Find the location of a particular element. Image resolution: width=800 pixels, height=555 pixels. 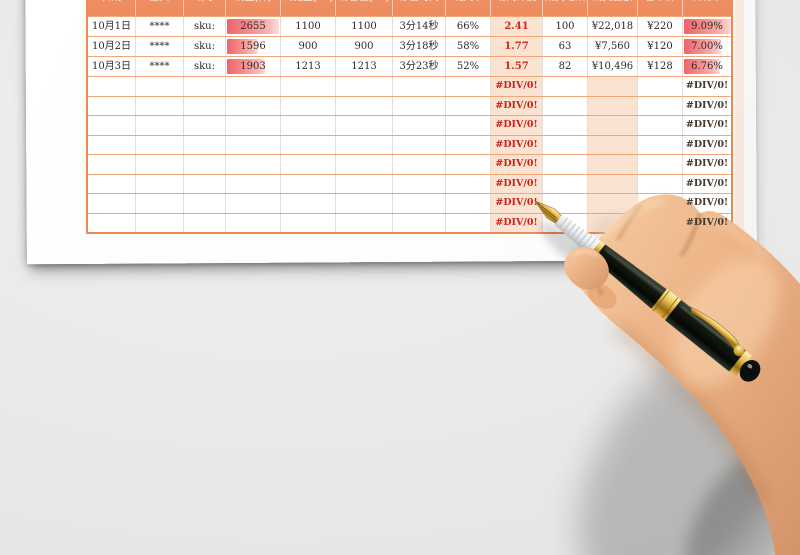

cell: 6.76% is located at coordinates (706, 66).